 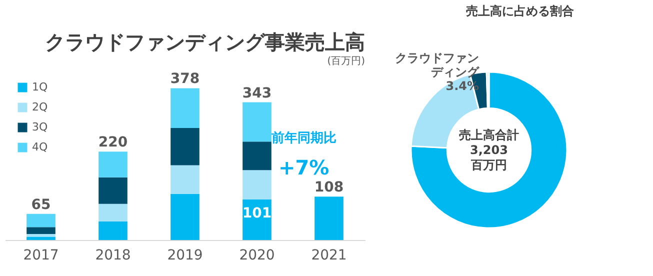 I want to click on chart-subtitle: (百万円), so click(x=346, y=61).